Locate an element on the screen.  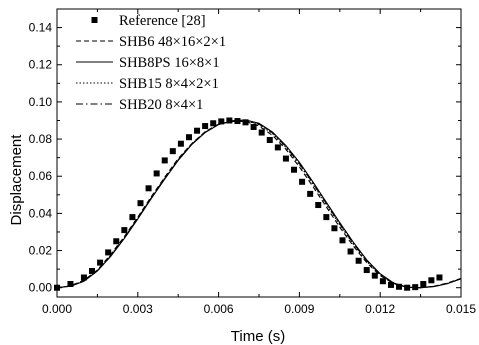
legend-label: Reference [28] is located at coordinates (162, 21).